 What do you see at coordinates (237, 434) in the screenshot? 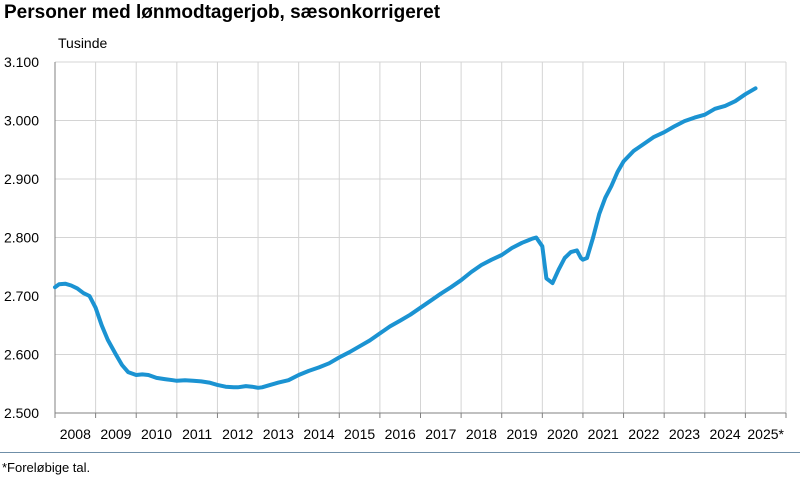
I see `x-tick-label: 2012` at bounding box center [237, 434].